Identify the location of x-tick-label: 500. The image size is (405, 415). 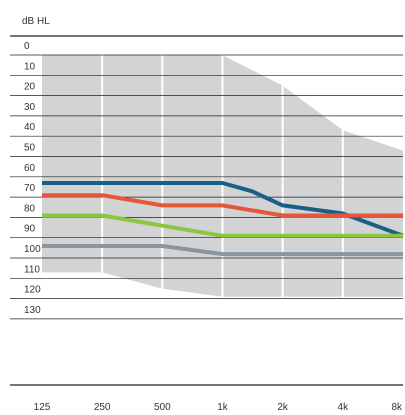
(162, 407).